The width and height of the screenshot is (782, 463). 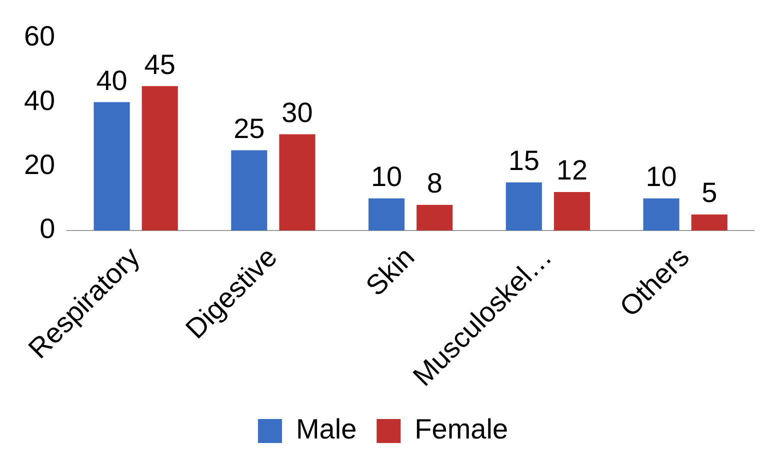 I want to click on y-tick-label: 0, so click(x=48, y=228).